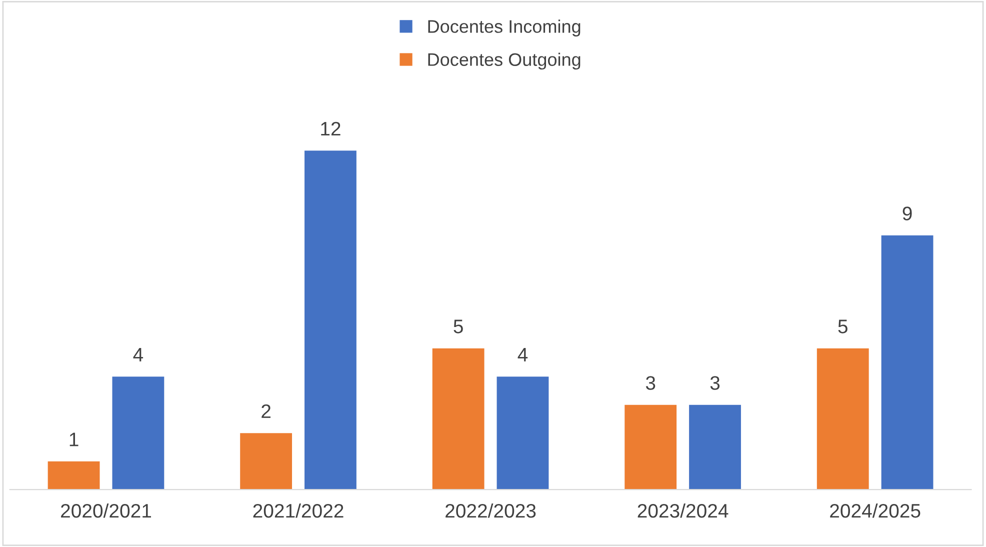 Image resolution: width=986 pixels, height=547 pixels. What do you see at coordinates (106, 510) in the screenshot?
I see `x-tick-label: 2020/2021` at bounding box center [106, 510].